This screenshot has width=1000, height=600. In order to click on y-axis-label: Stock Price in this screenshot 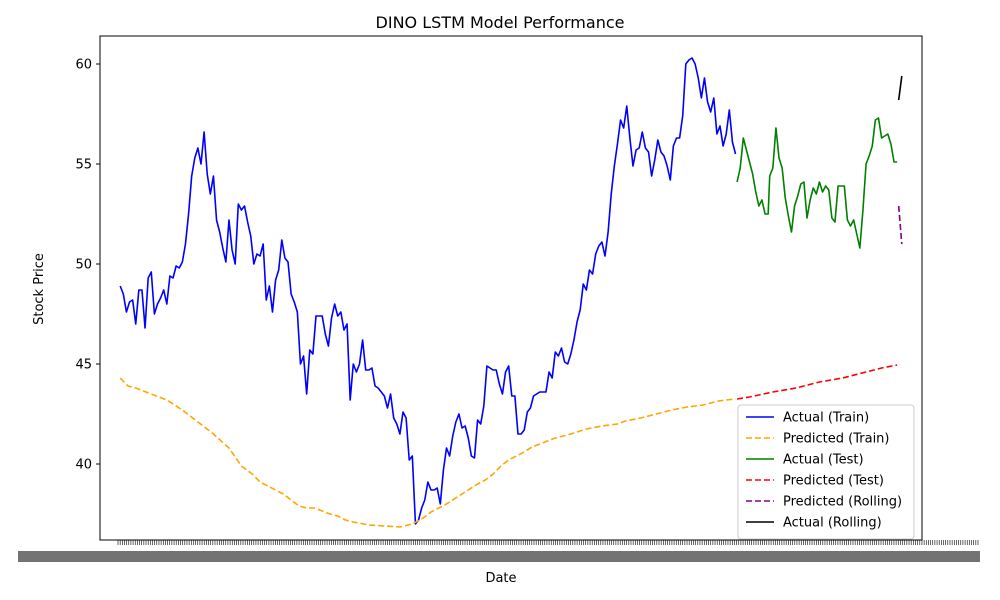, I will do `click(39, 289)`.